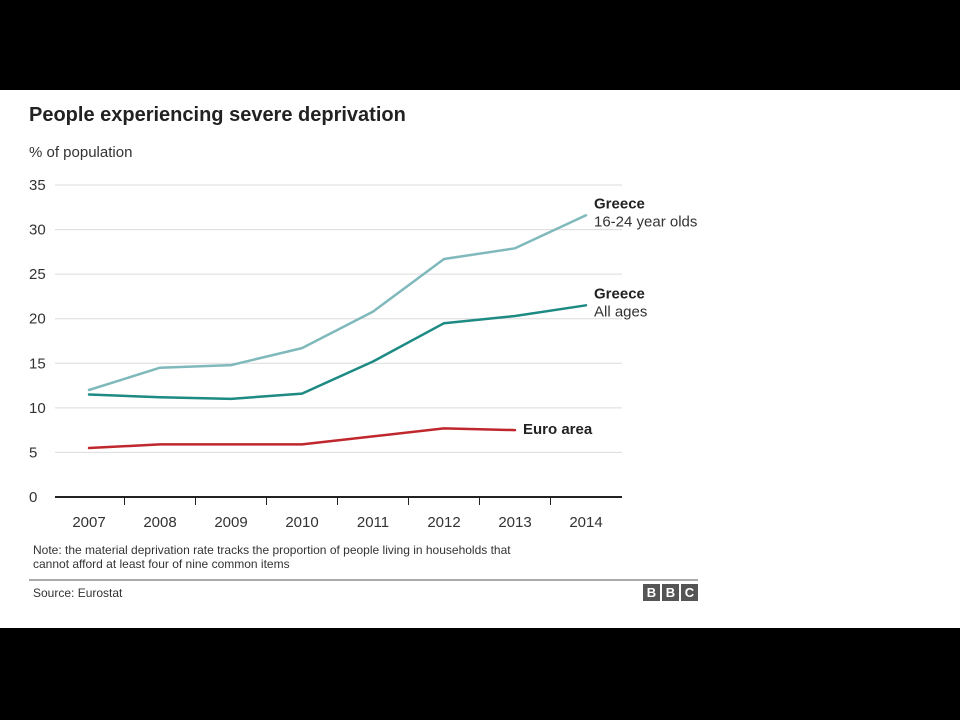 This screenshot has height=720, width=960. What do you see at coordinates (37, 319) in the screenshot?
I see `y-tick-label: 20` at bounding box center [37, 319].